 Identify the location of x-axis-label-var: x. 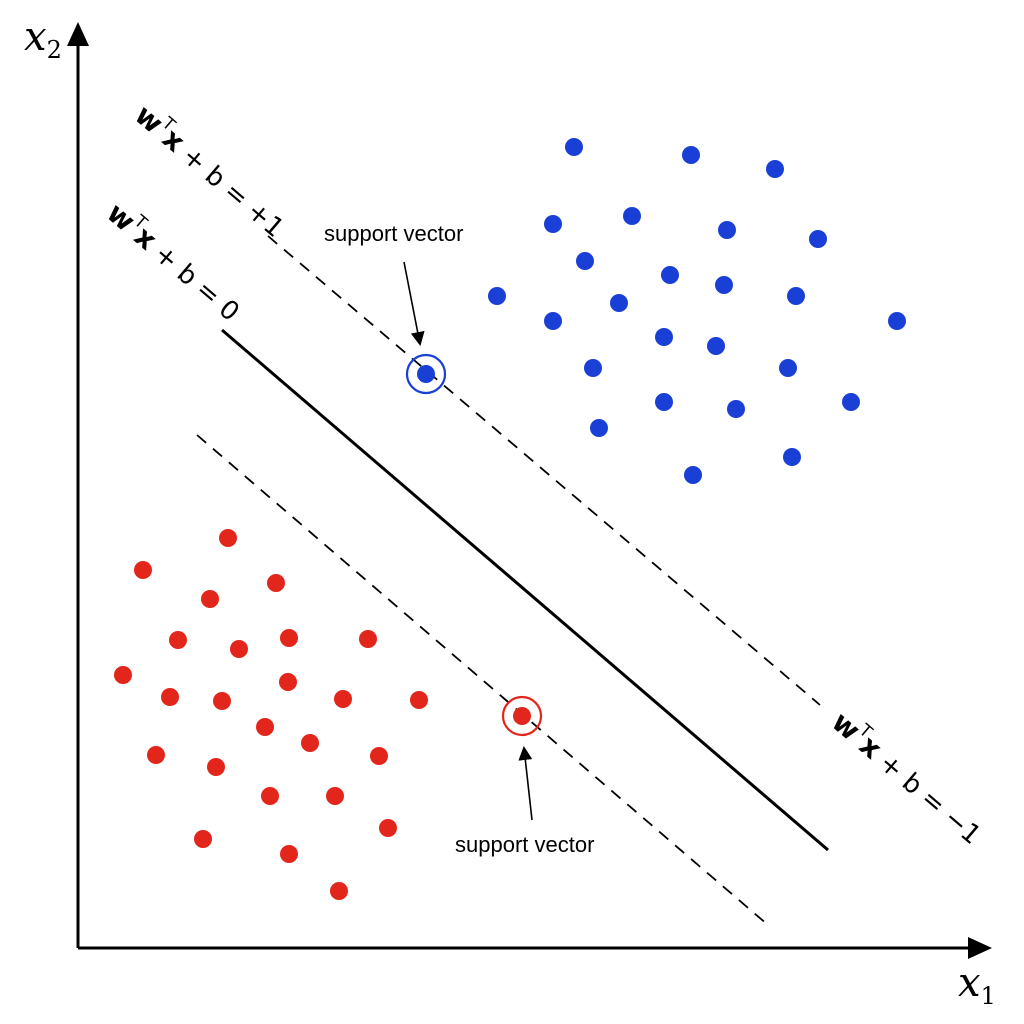
(969, 983).